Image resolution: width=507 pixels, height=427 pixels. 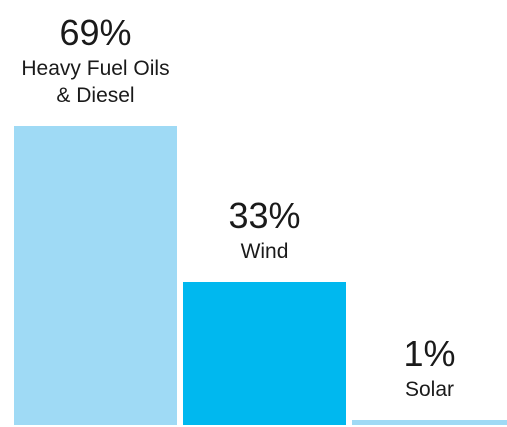 I want to click on bar-value-label-3: 1%, so click(x=429, y=353).